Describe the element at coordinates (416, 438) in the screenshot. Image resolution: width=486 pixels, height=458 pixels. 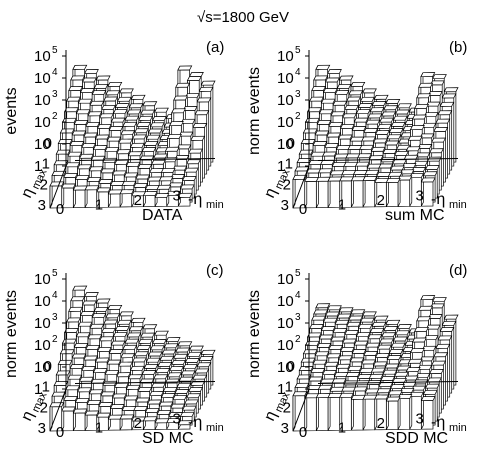
I see `panel-caption: SDD MC` at that location.